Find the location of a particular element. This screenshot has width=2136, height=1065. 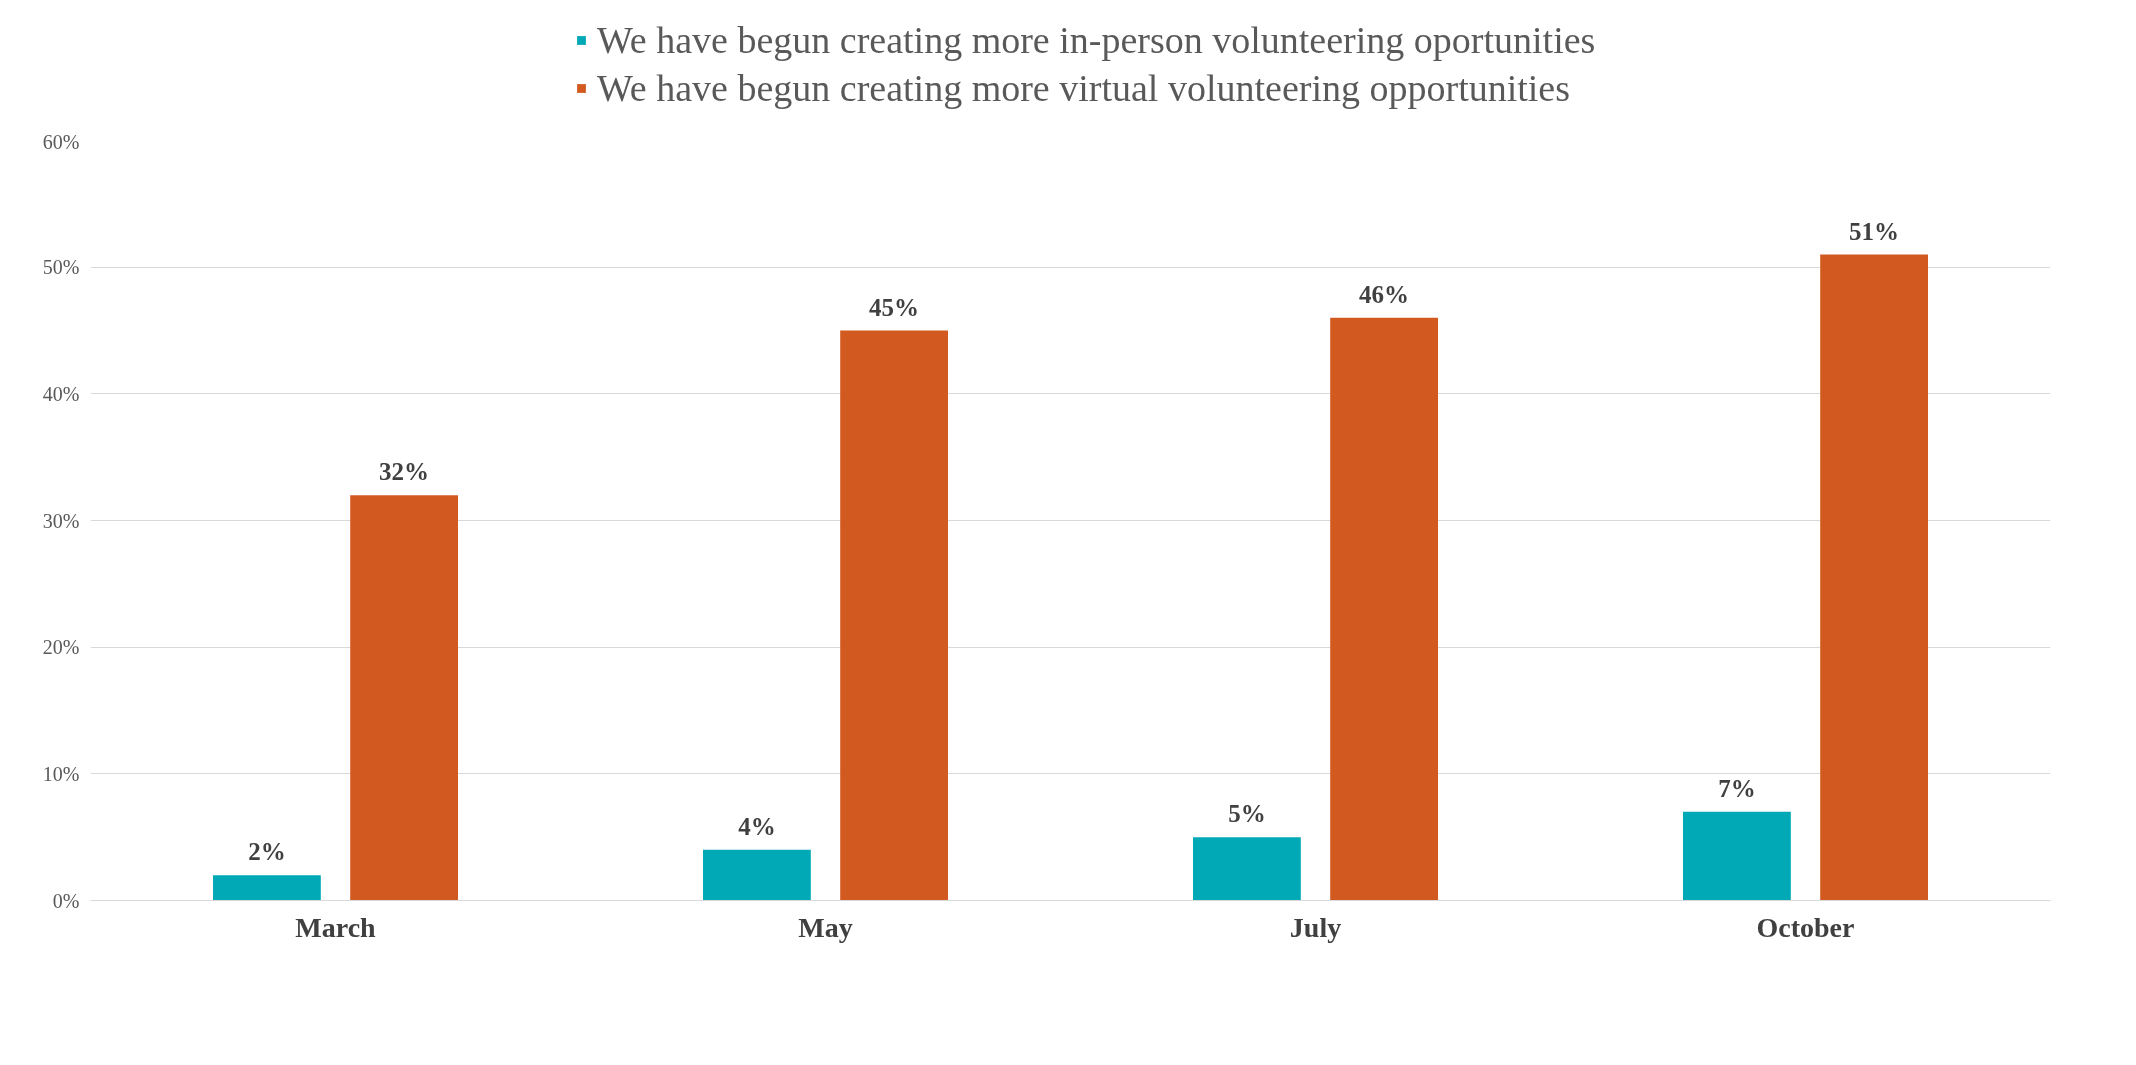

y-tick-label: 50% is located at coordinates (61, 267).